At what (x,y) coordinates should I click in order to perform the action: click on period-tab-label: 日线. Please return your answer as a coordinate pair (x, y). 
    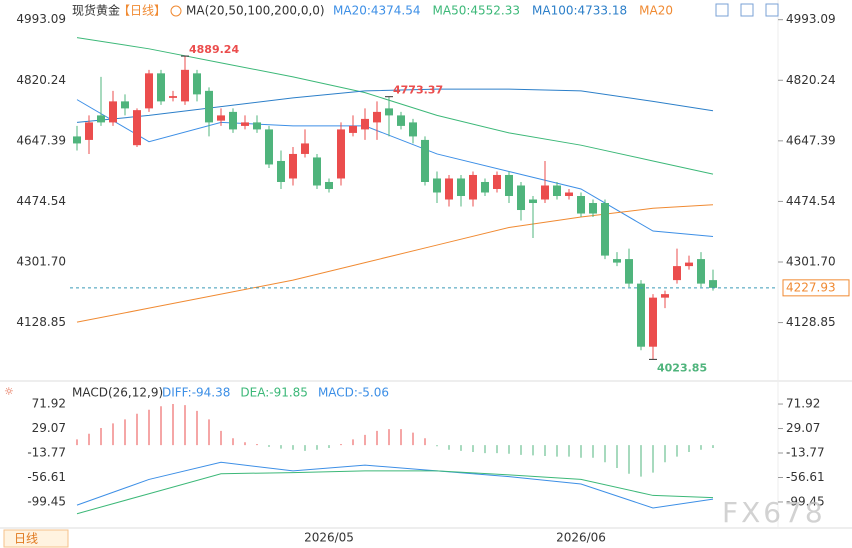
    Looking at the image, I should click on (26, 539).